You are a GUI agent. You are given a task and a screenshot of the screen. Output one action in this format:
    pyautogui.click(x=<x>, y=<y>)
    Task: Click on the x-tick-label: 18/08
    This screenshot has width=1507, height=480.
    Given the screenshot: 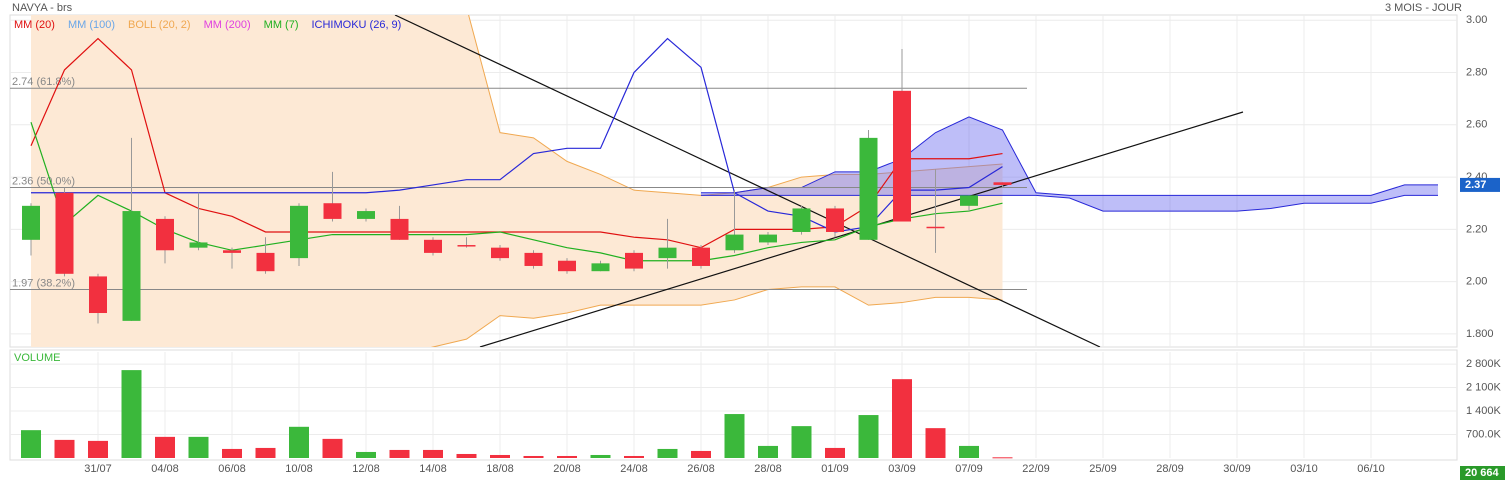 What is the action you would take?
    pyautogui.click(x=500, y=469)
    